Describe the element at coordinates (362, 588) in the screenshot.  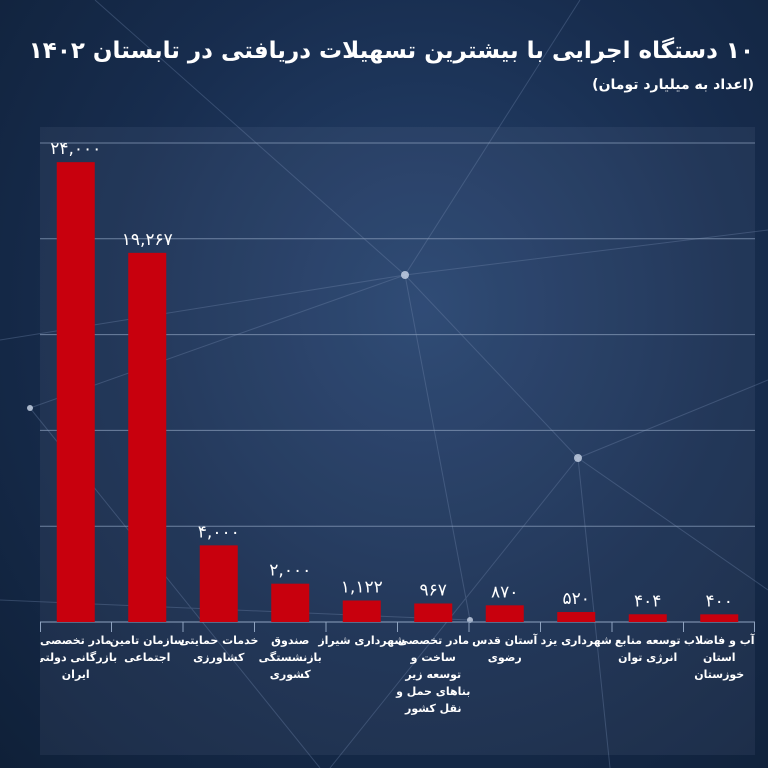
I see `data-label: ۱,۱۲۲` at that location.